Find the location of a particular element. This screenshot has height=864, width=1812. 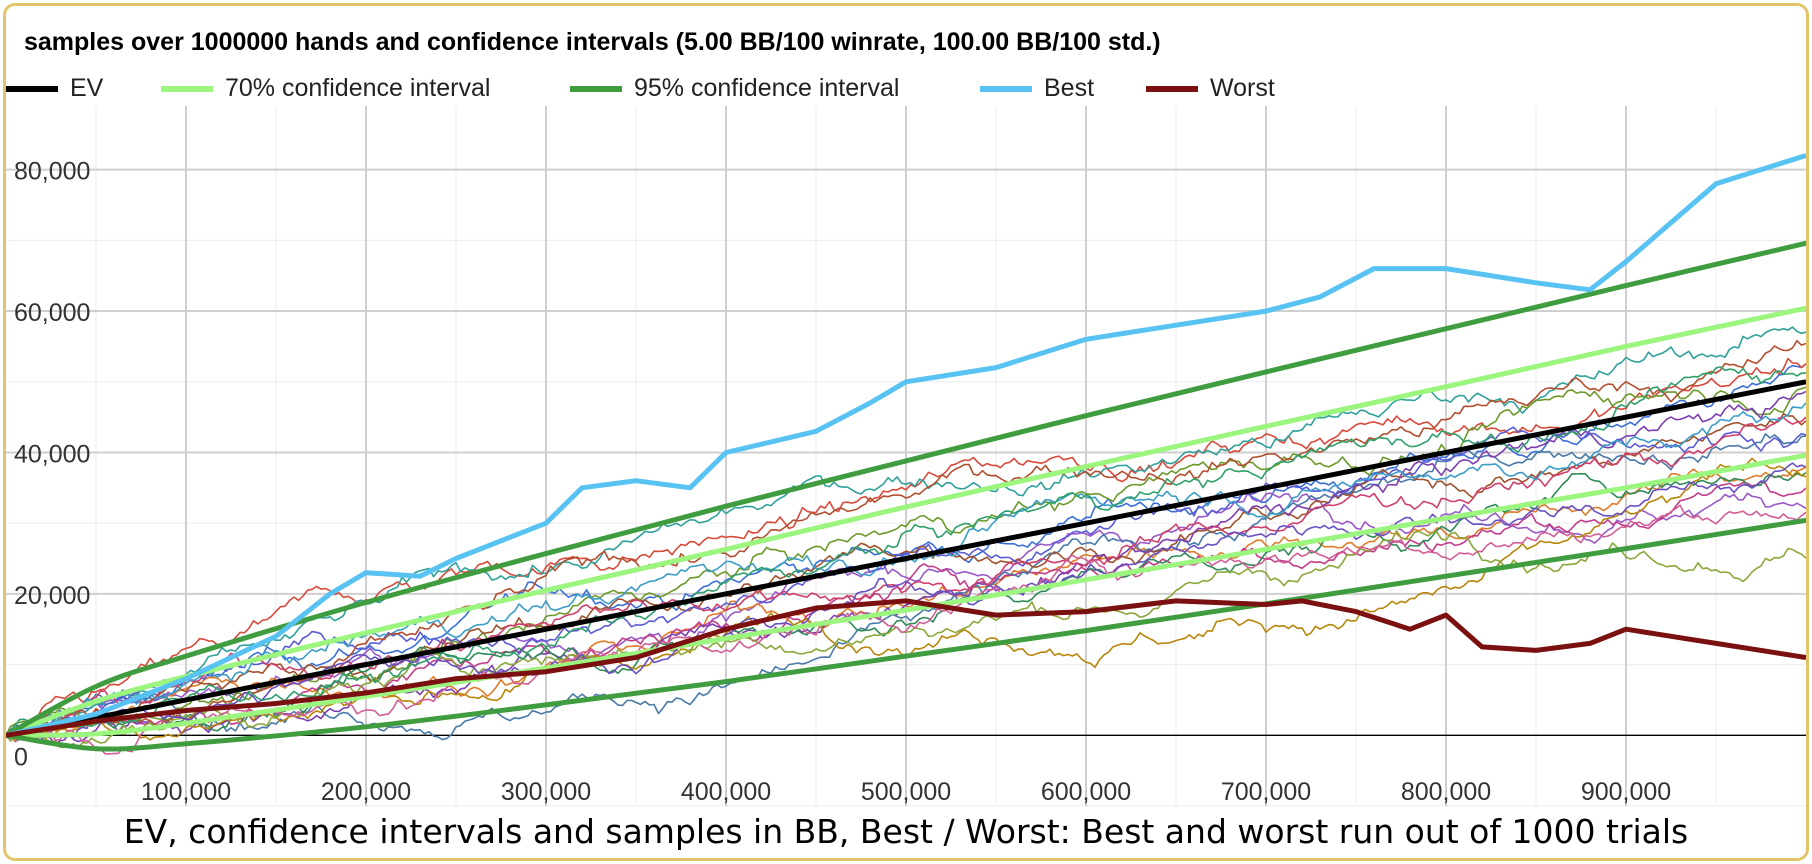

legend-swatch-ci95 is located at coordinates (596, 88).